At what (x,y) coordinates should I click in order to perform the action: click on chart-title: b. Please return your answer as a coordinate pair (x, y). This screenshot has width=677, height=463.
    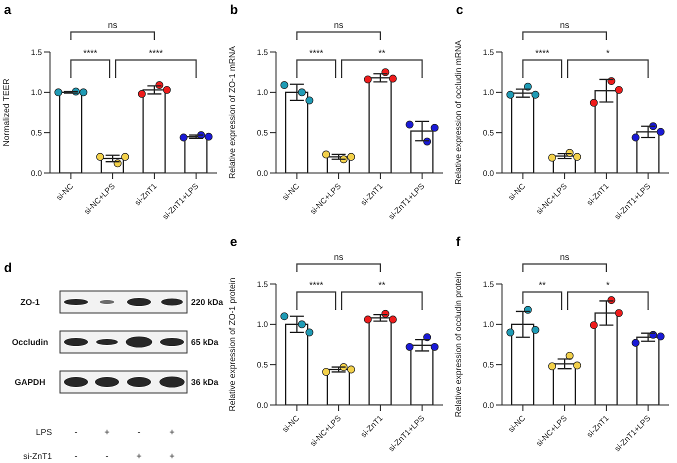
    Looking at the image, I should click on (234, 9).